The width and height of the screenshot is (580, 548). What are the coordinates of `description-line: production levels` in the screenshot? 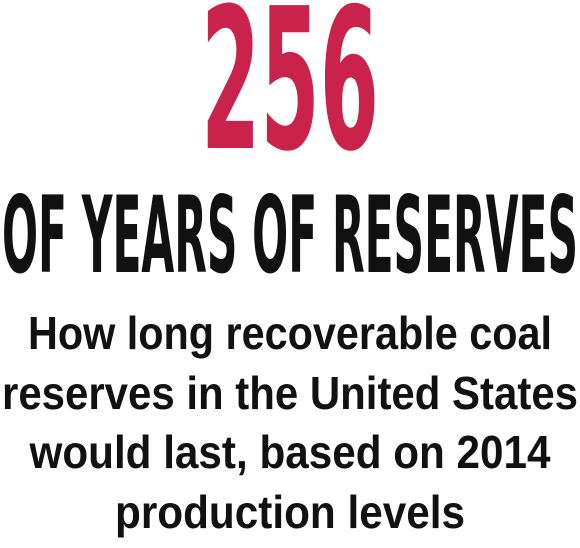 It's located at (290, 512).